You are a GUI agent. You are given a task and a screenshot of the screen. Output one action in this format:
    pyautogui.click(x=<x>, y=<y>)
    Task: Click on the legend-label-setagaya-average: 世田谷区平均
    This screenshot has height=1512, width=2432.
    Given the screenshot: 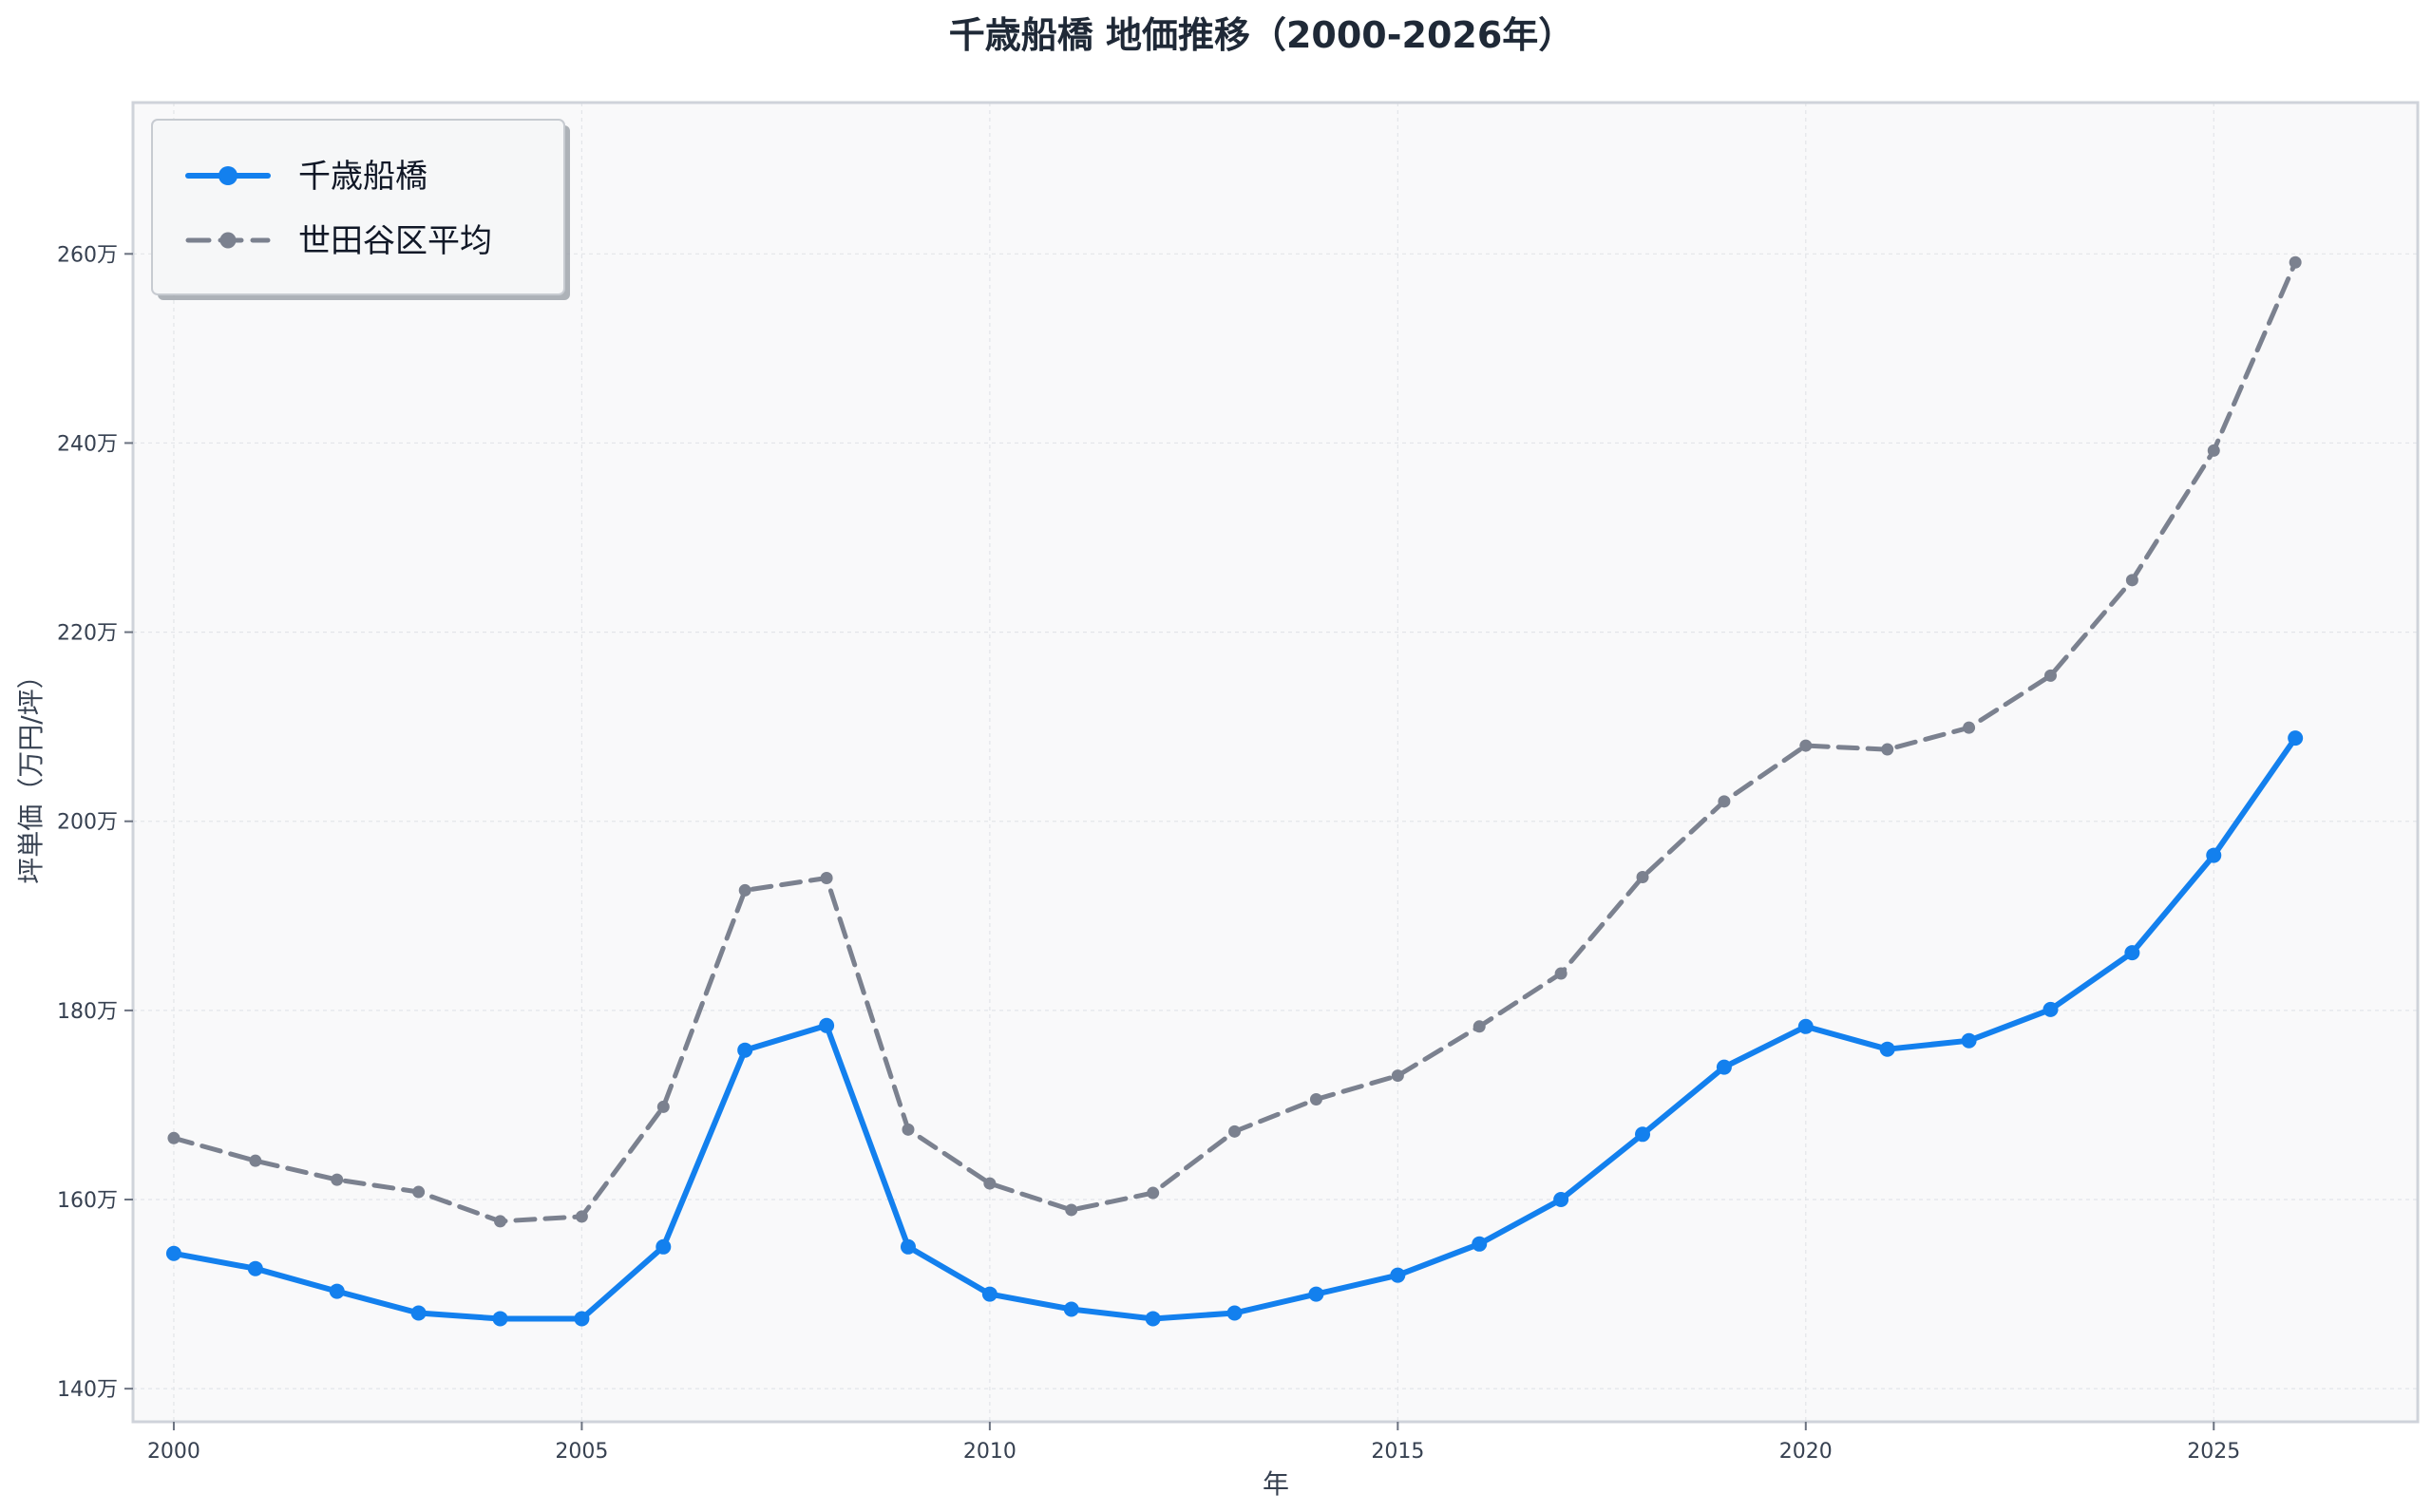 What is the action you would take?
    pyautogui.click(x=395, y=241)
    